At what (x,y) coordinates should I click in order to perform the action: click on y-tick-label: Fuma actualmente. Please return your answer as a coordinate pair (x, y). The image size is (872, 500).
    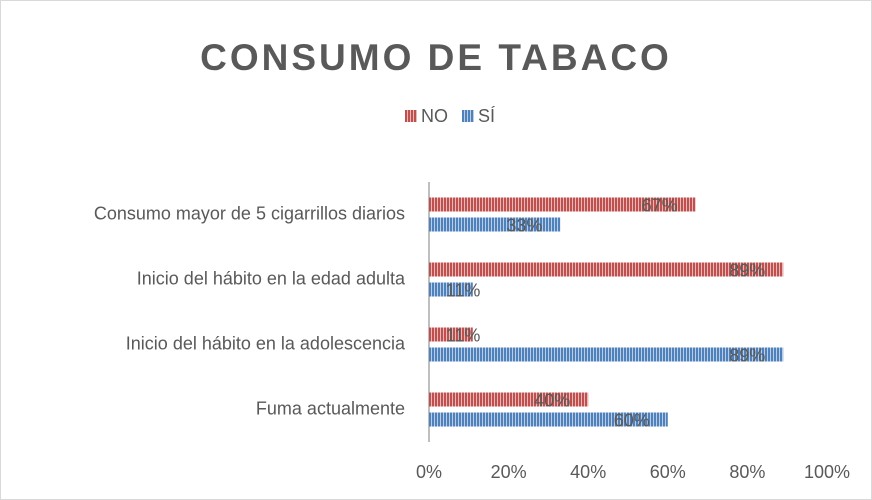
    Looking at the image, I should click on (330, 408).